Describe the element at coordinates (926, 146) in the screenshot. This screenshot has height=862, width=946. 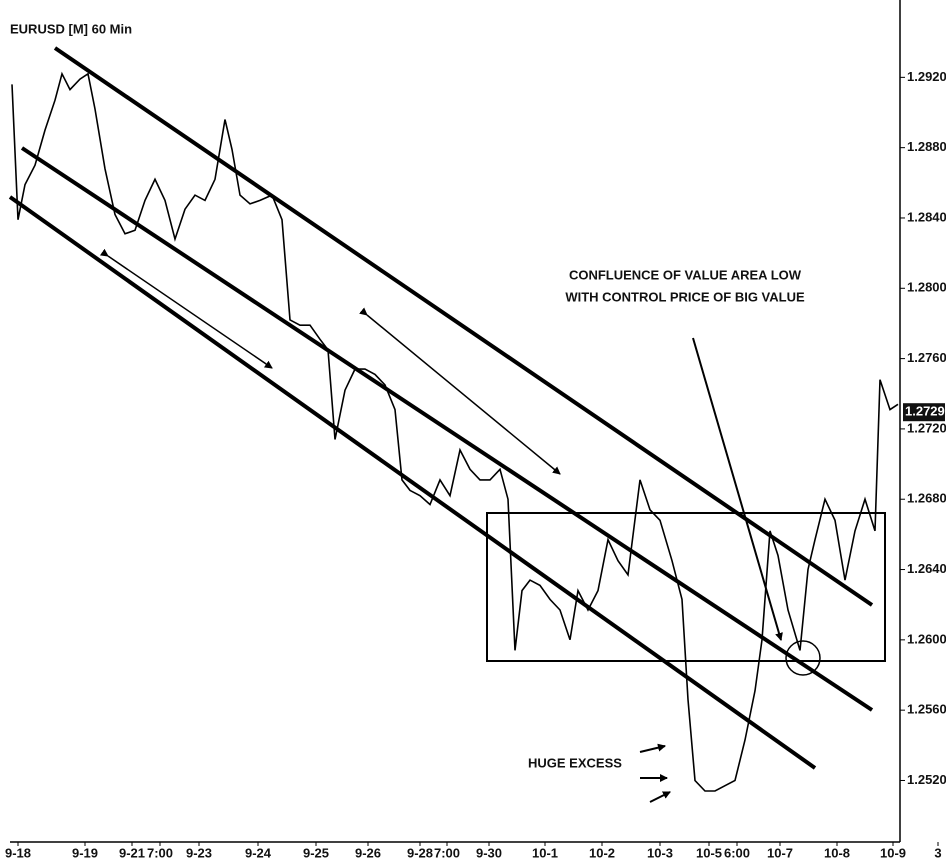
I see `y-tick-label: 1.28800` at that location.